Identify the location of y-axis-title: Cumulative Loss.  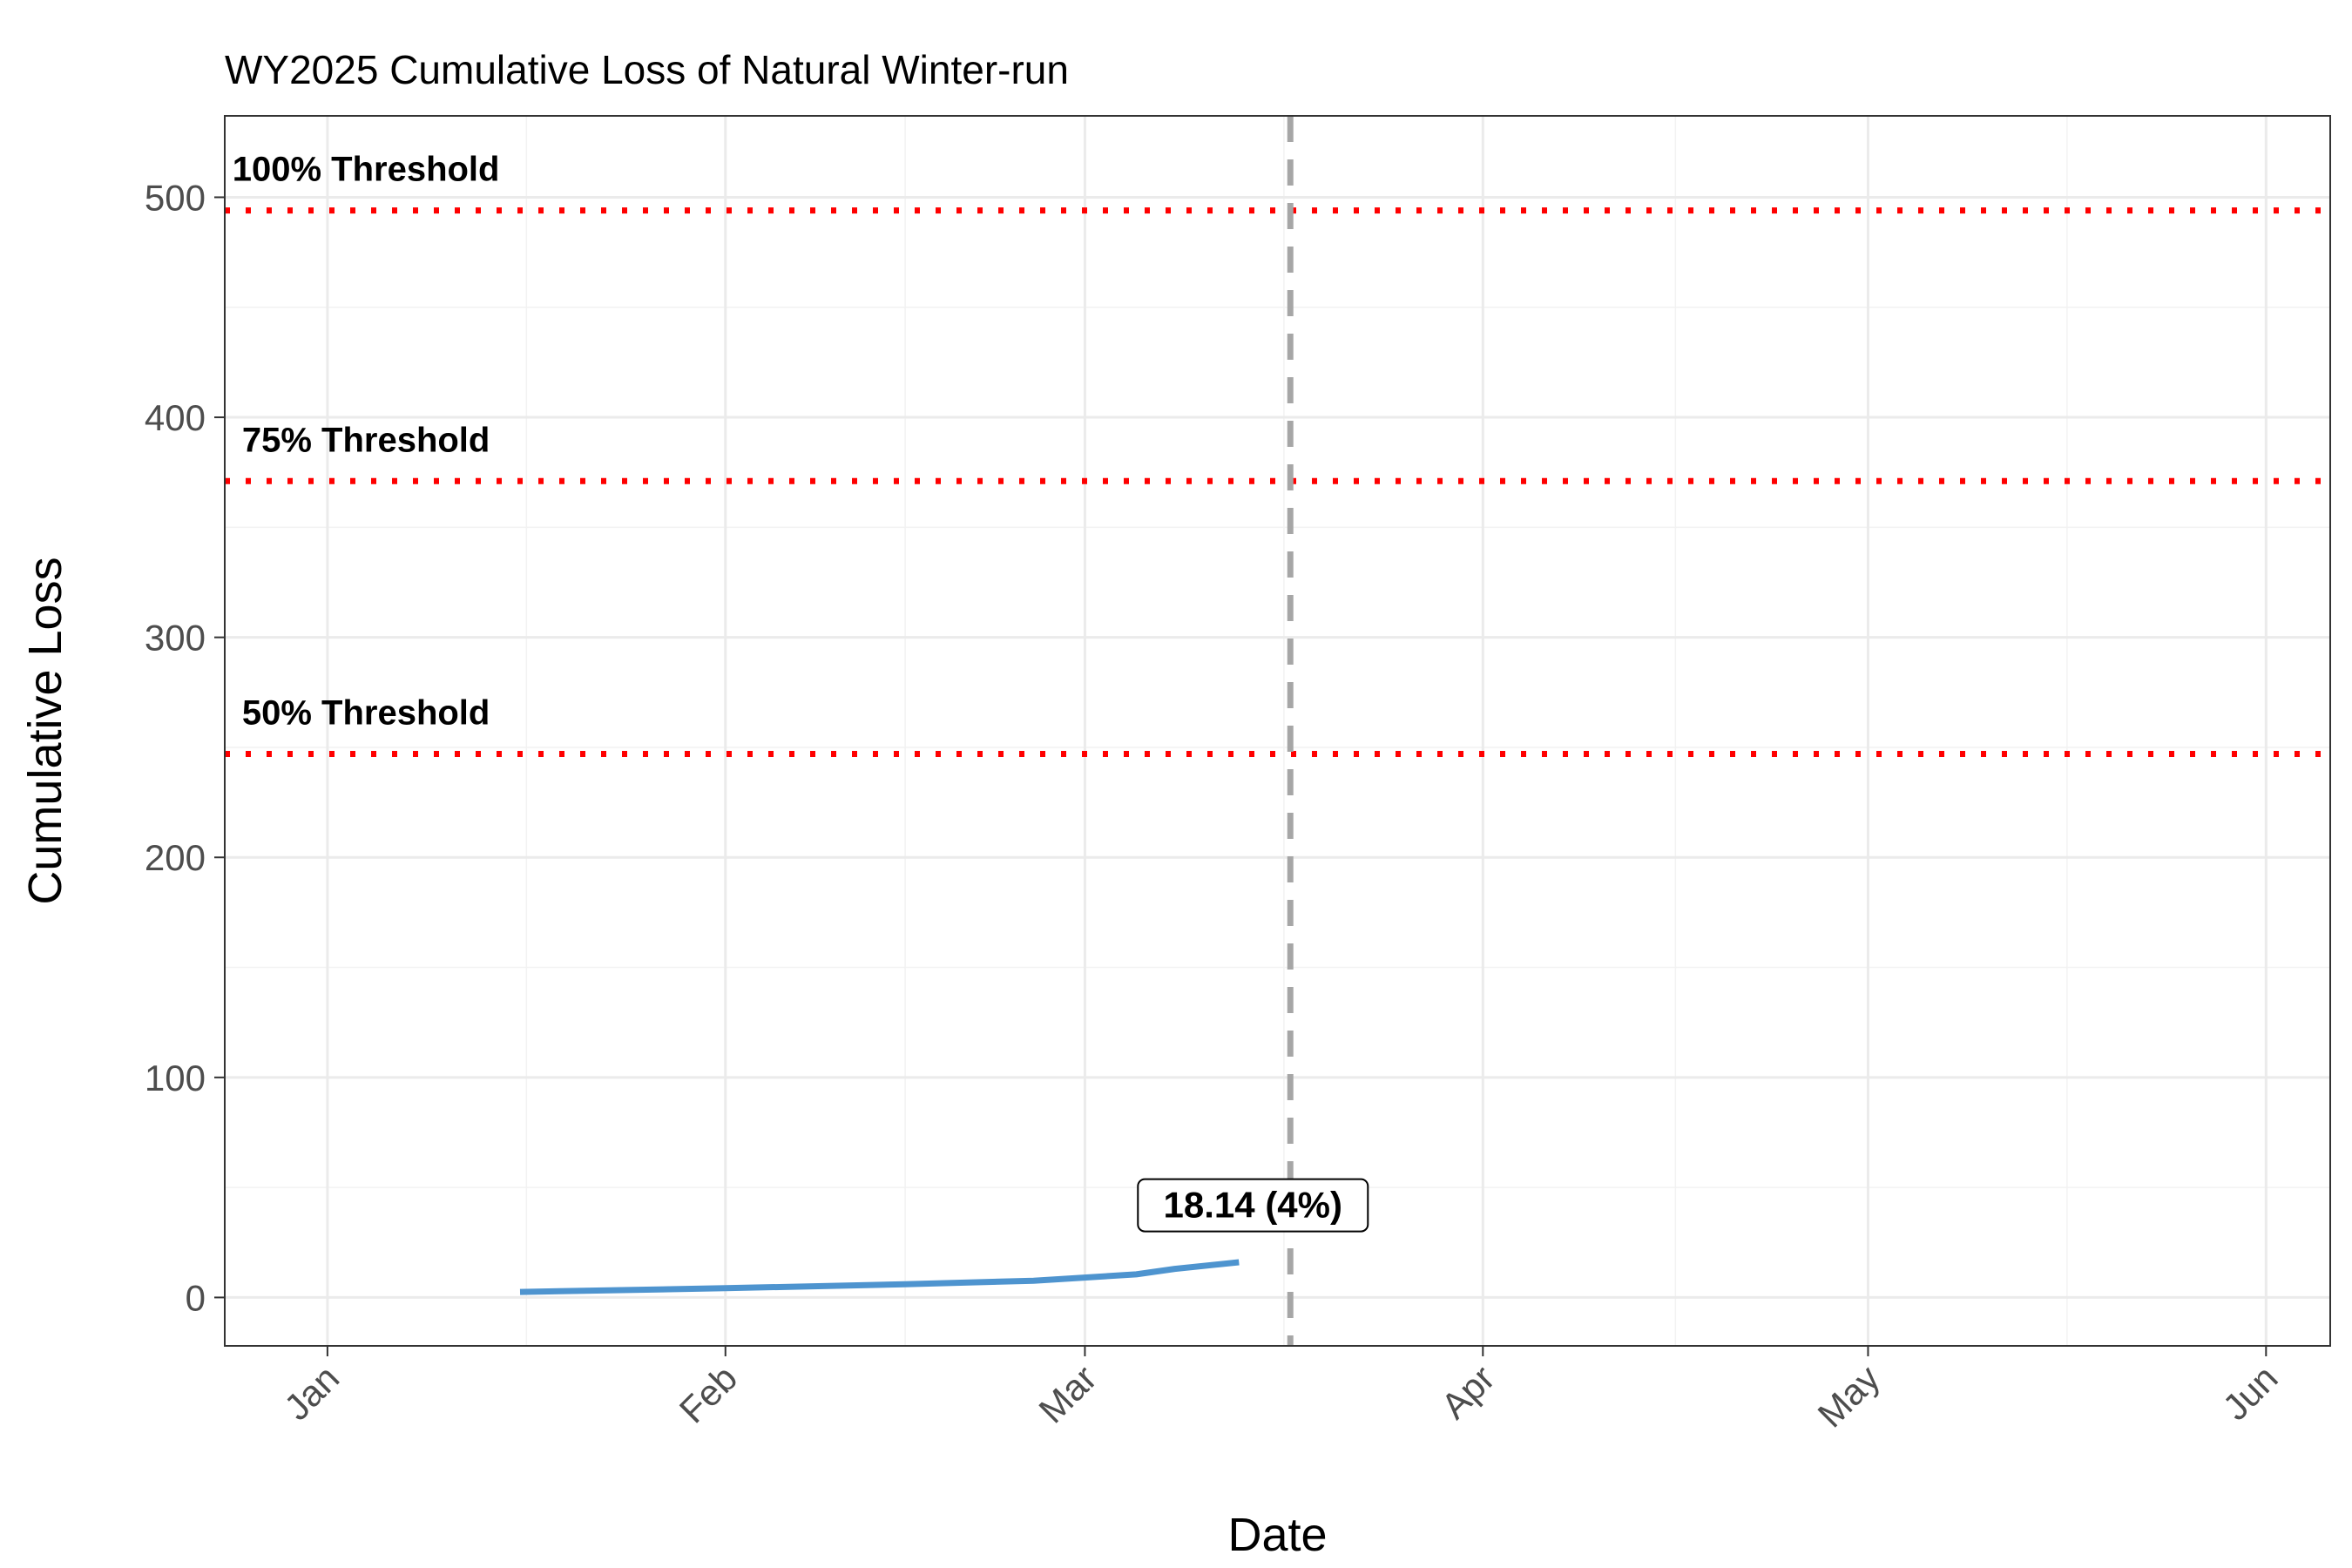
(45, 731).